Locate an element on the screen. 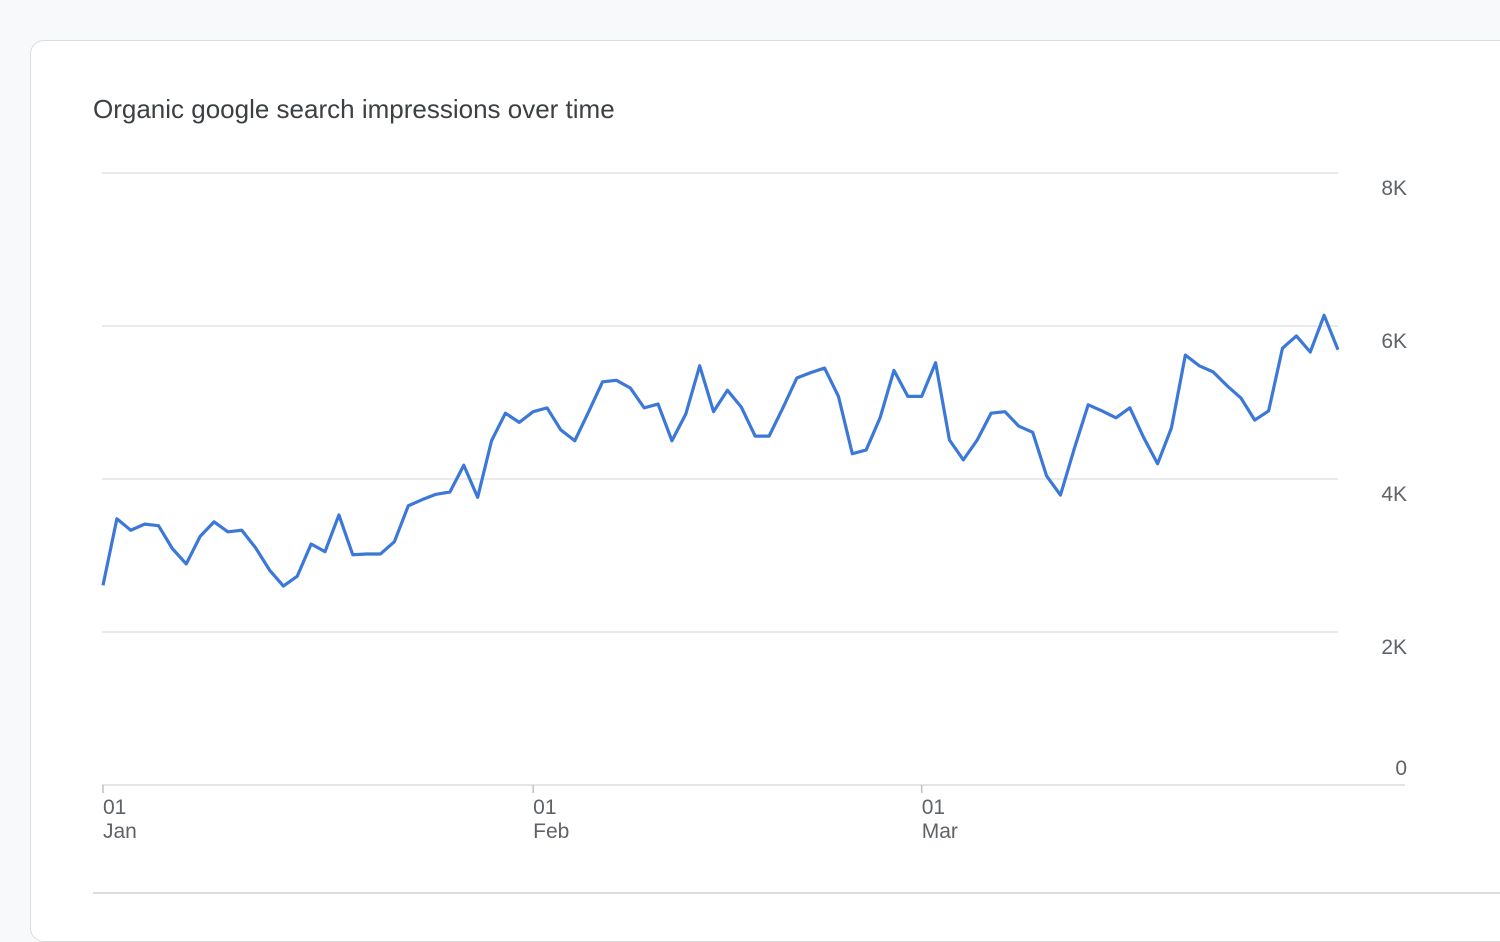  x-tick-label: 01 Mar is located at coordinates (940, 819).